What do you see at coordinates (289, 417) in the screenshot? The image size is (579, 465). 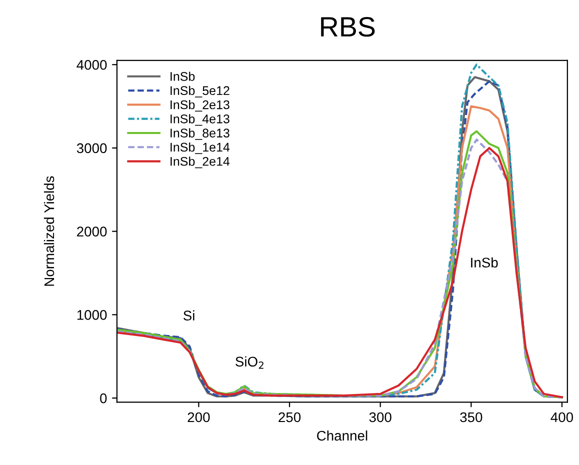 I see `x-tick-label: 250` at bounding box center [289, 417].